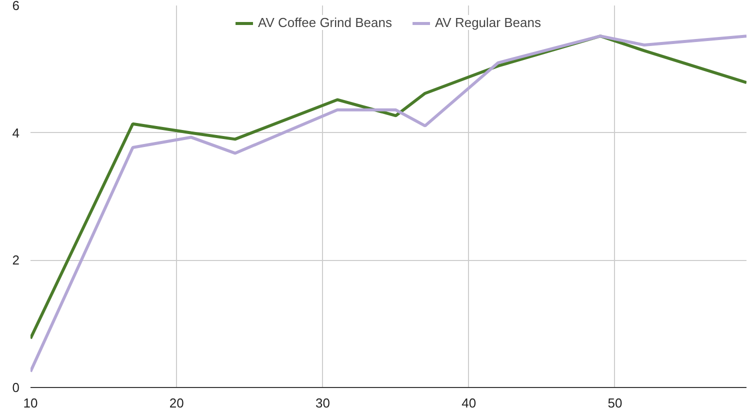  I want to click on x-tick-label: 50, so click(615, 403).